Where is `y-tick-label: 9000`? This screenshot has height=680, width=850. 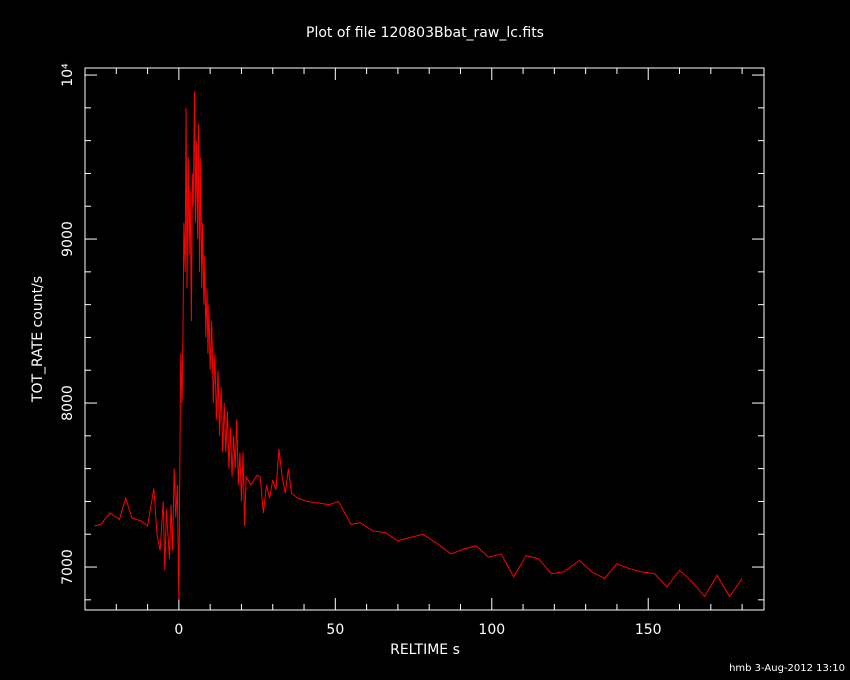
y-tick-label: 9000 is located at coordinates (68, 239).